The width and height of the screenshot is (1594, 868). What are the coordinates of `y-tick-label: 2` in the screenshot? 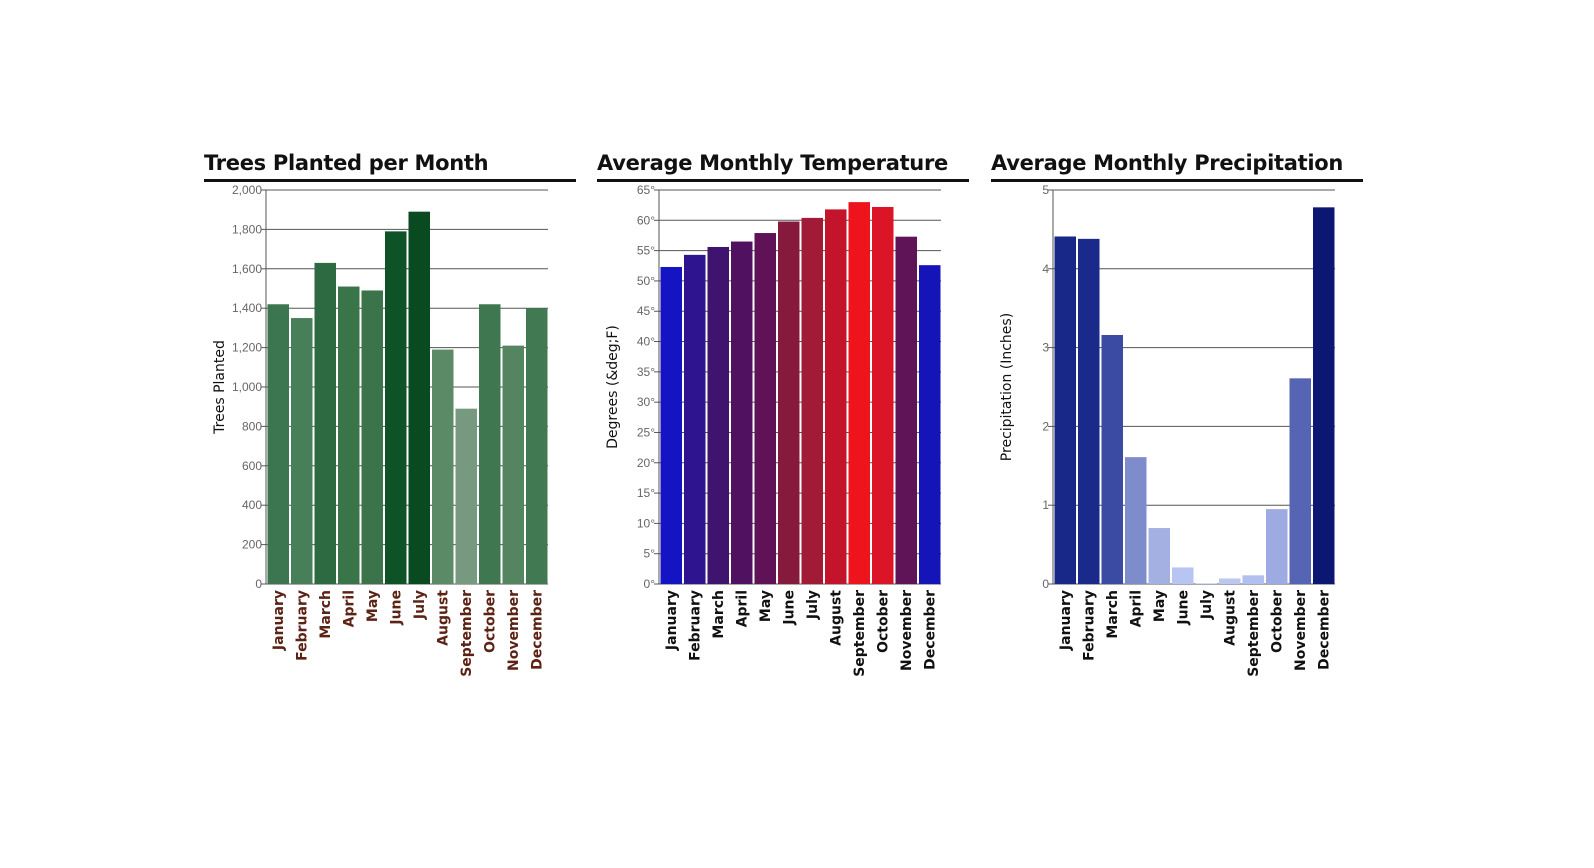 It's located at (1045, 426).